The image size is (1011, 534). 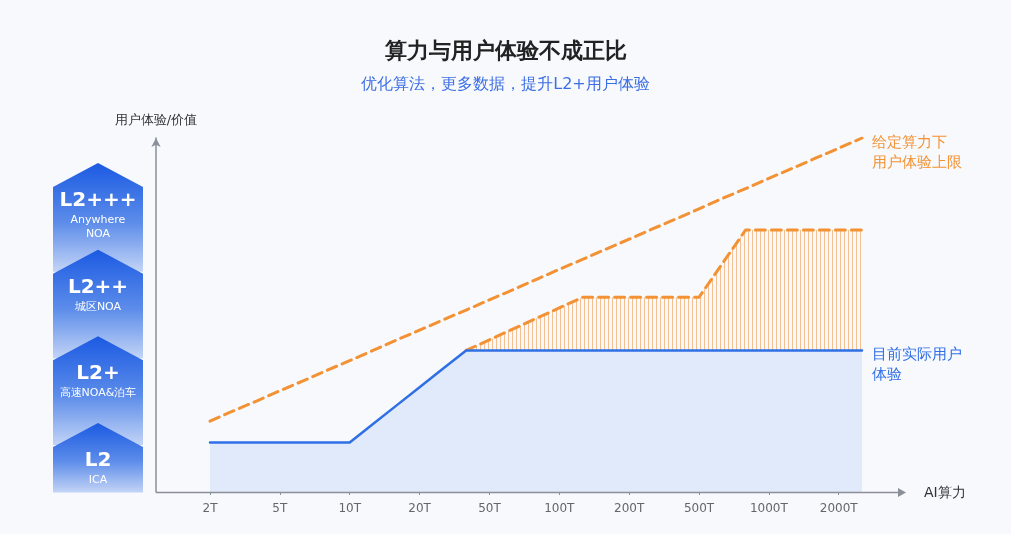 What do you see at coordinates (98, 199) in the screenshot?
I see `text: L2+++` at bounding box center [98, 199].